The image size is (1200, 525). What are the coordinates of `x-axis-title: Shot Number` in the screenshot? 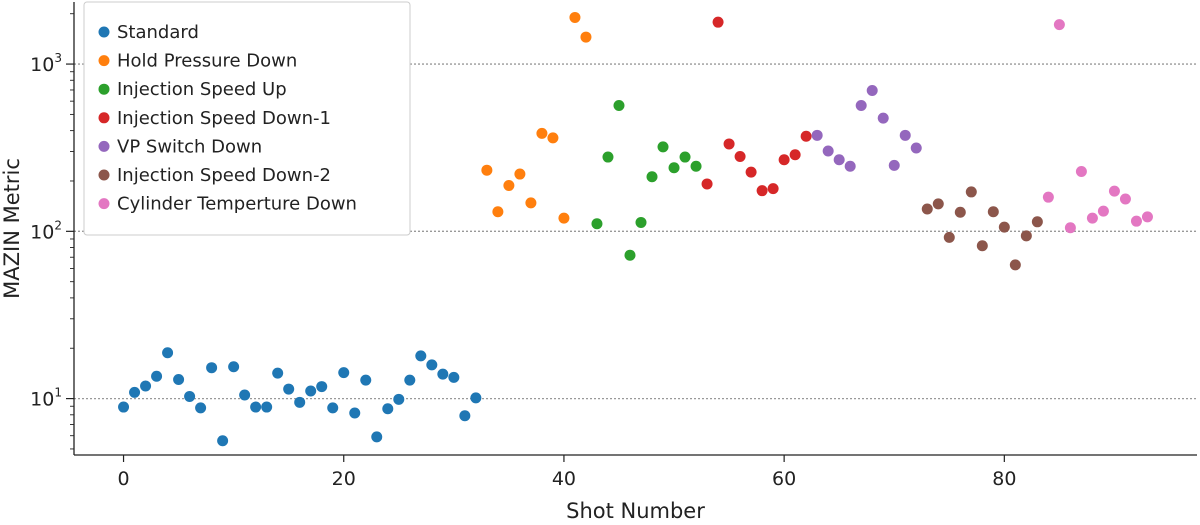 It's located at (635, 511).